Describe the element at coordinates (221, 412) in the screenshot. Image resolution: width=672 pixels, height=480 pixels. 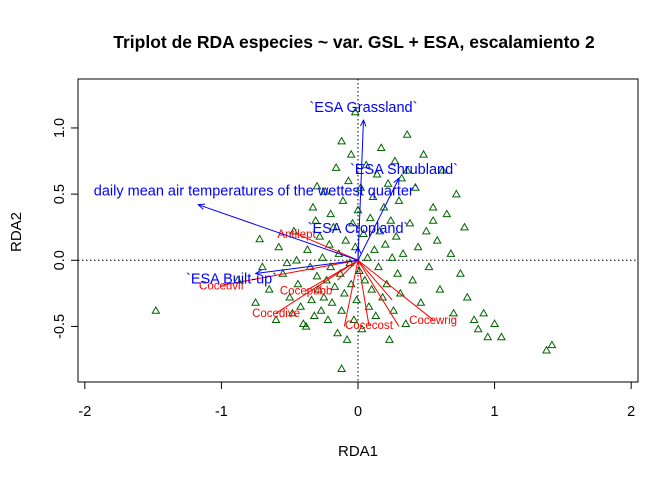
I see `x-tick-label: -1` at that location.